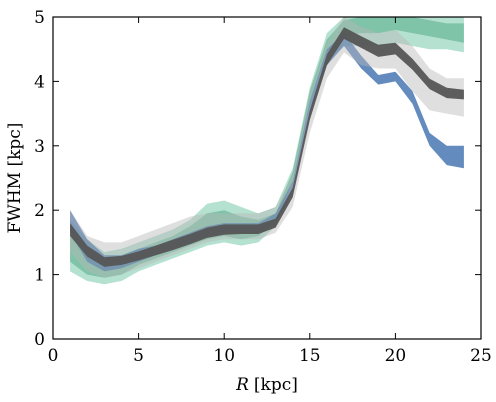 The height and width of the screenshot is (402, 496). What do you see at coordinates (15, 178) in the screenshot?
I see `y-axis-label: FWHM [kpc]` at bounding box center [15, 178].